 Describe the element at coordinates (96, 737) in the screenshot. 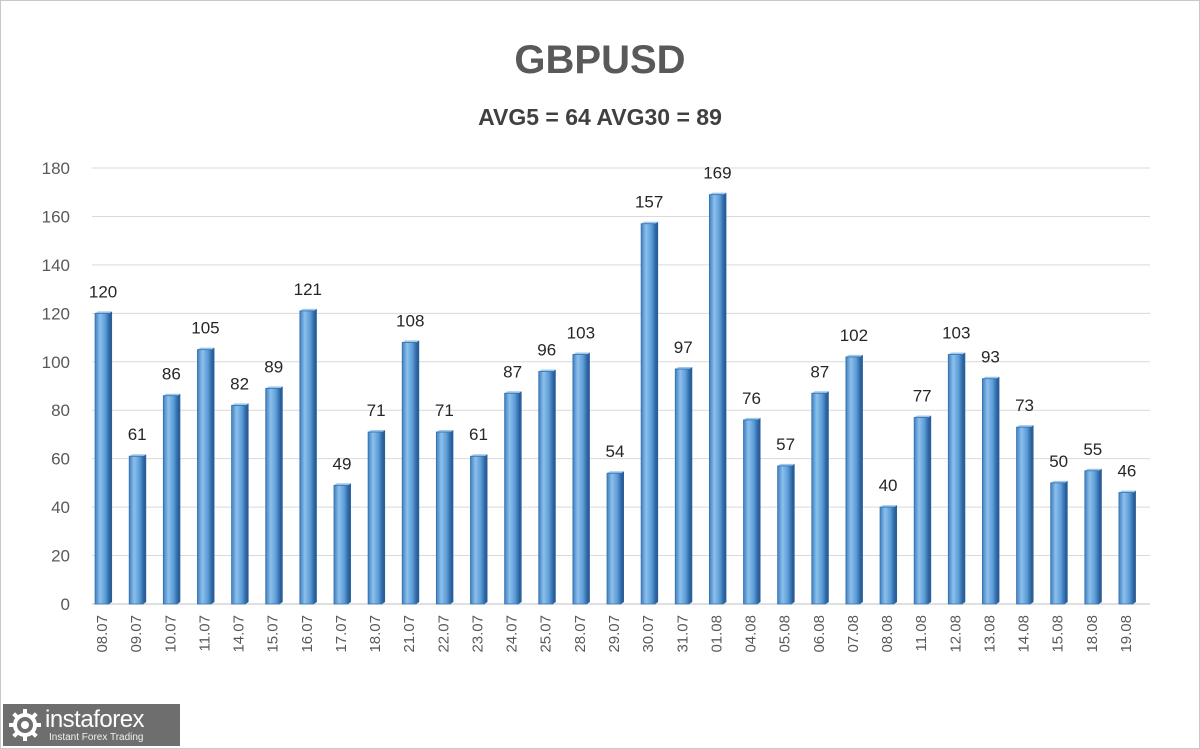

I see `watermark-tagline: Instant Forex Trading` at that location.